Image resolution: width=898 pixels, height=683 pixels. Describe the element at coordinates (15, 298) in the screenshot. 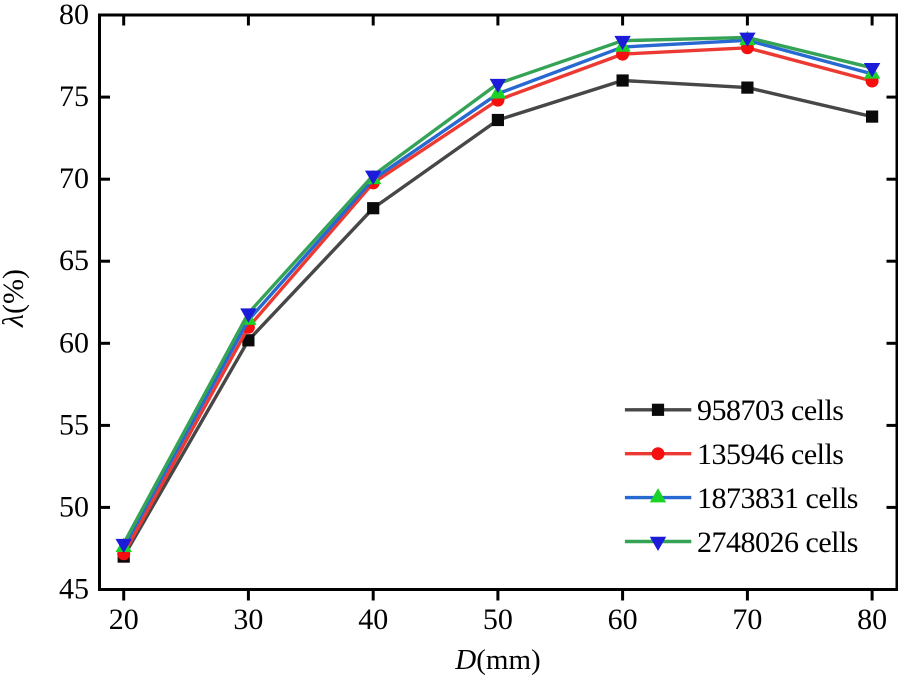

I see `svg-text: λ(%)` at that location.